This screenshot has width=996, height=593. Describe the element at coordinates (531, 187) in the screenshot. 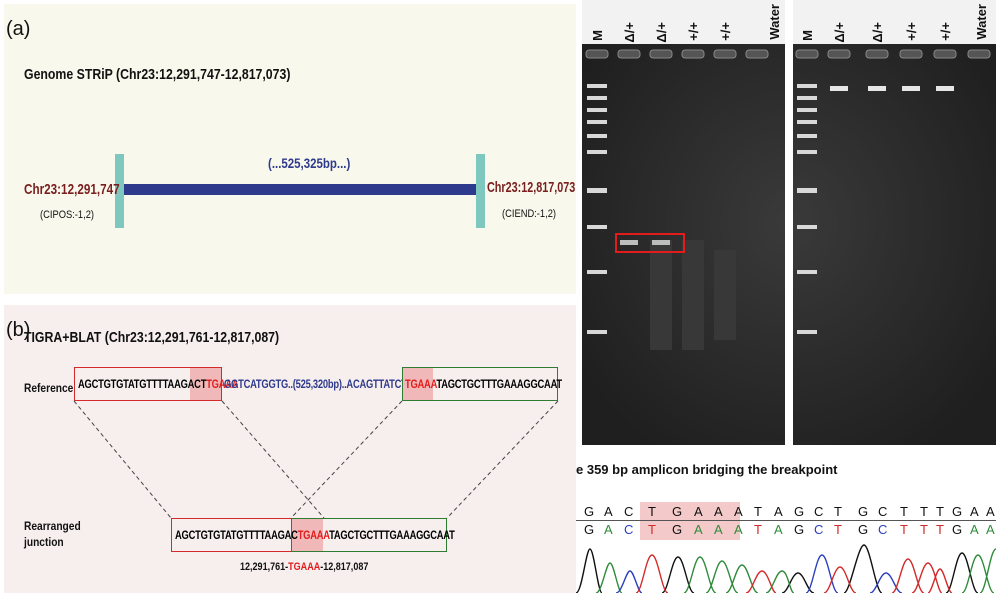

I see `right-breakpoint-coord: Chr23:12,817,073` at that location.